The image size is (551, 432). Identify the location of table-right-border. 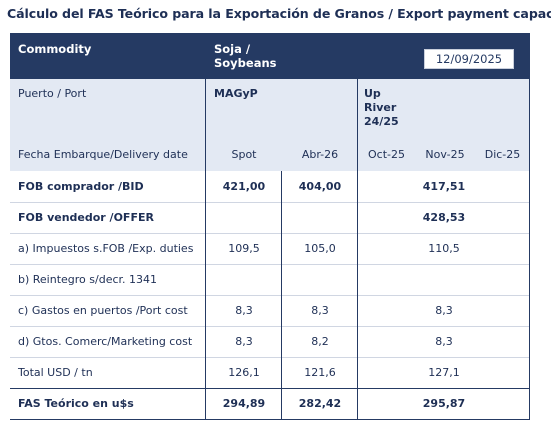
(529, 249).